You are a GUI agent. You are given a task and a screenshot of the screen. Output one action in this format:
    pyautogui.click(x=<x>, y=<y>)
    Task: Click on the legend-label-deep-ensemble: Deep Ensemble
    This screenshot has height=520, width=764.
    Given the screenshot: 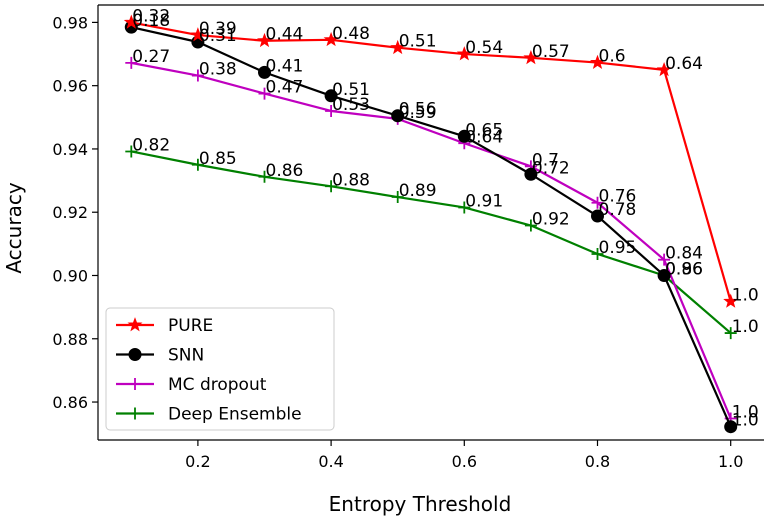 What is the action you would take?
    pyautogui.click(x=235, y=415)
    